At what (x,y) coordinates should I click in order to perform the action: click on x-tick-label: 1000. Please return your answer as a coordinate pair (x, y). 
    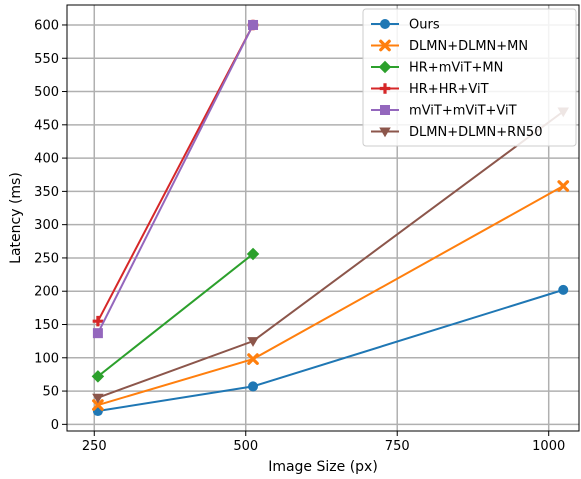
    Looking at the image, I should click on (548, 446).